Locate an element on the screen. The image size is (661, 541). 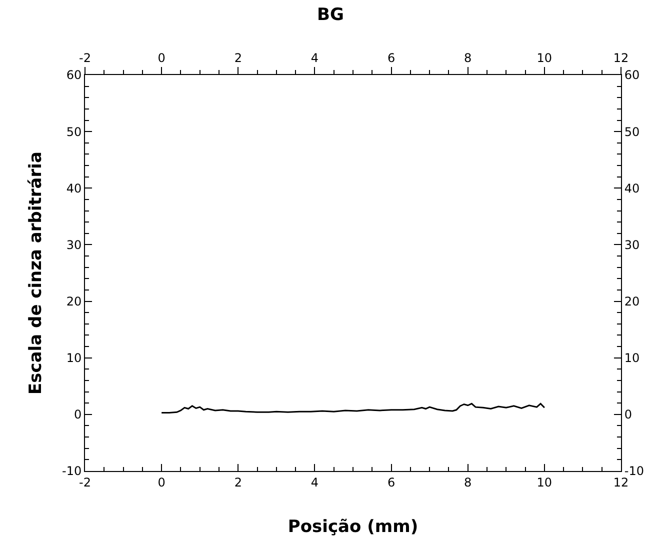
y2-tick-label: 30 is located at coordinates (632, 245).